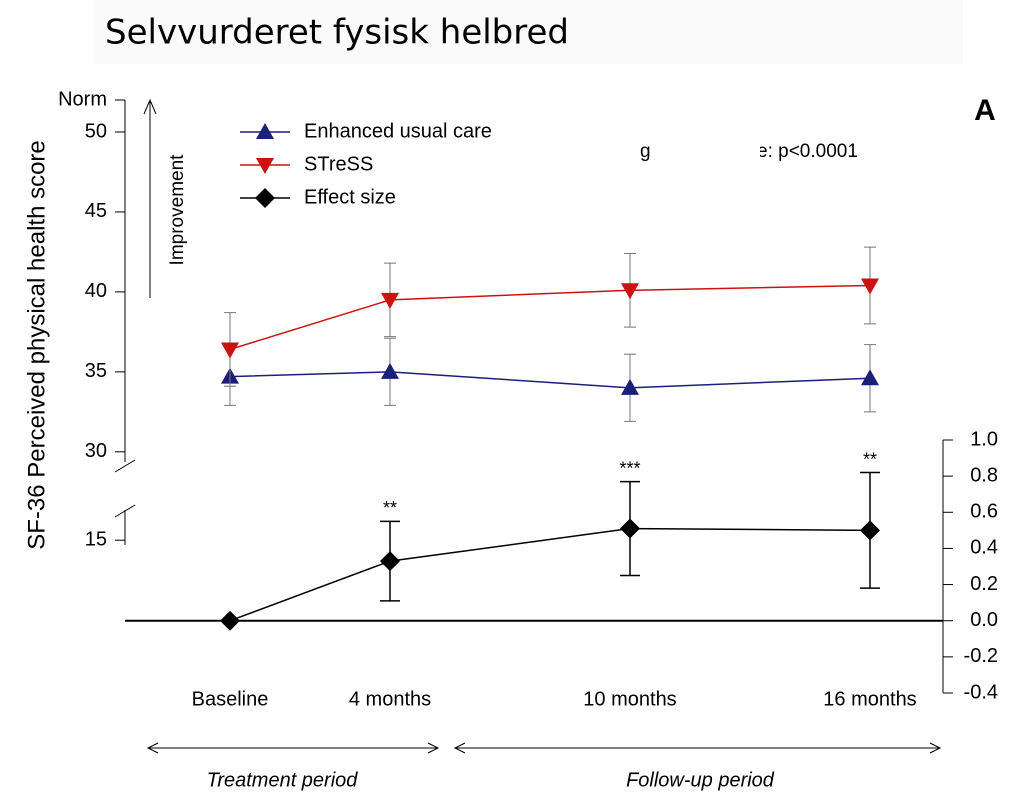  Describe the element at coordinates (984, 548) in the screenshot. I see `y2-tick-label: 0.4` at that location.